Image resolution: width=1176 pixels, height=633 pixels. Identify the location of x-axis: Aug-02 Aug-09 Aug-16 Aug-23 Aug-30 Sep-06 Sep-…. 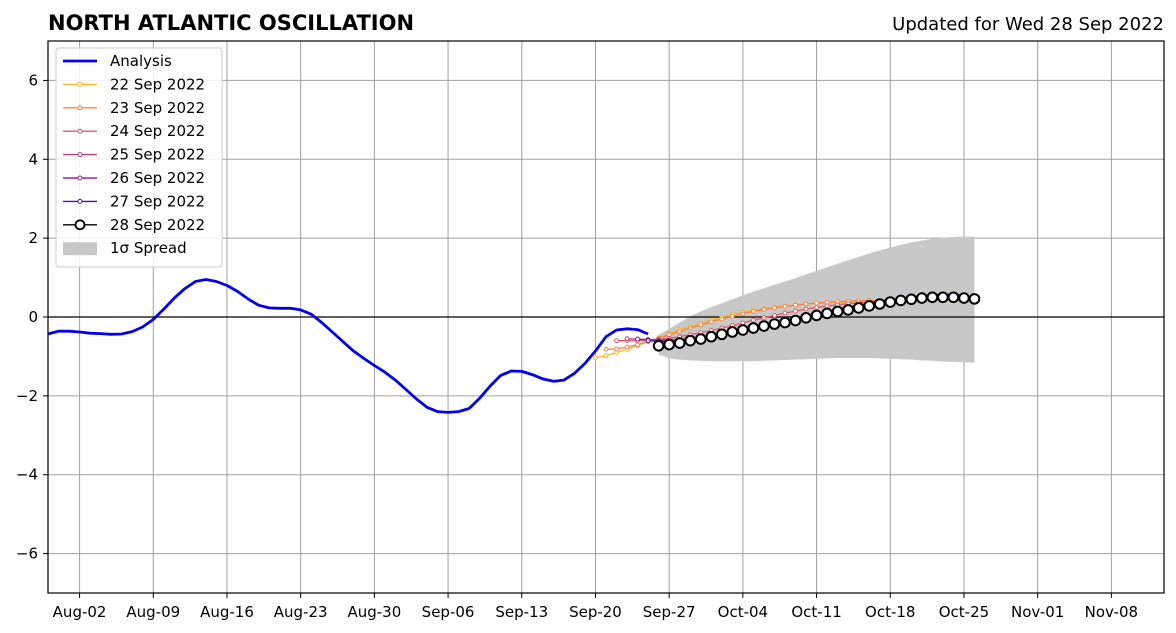
(595, 607).